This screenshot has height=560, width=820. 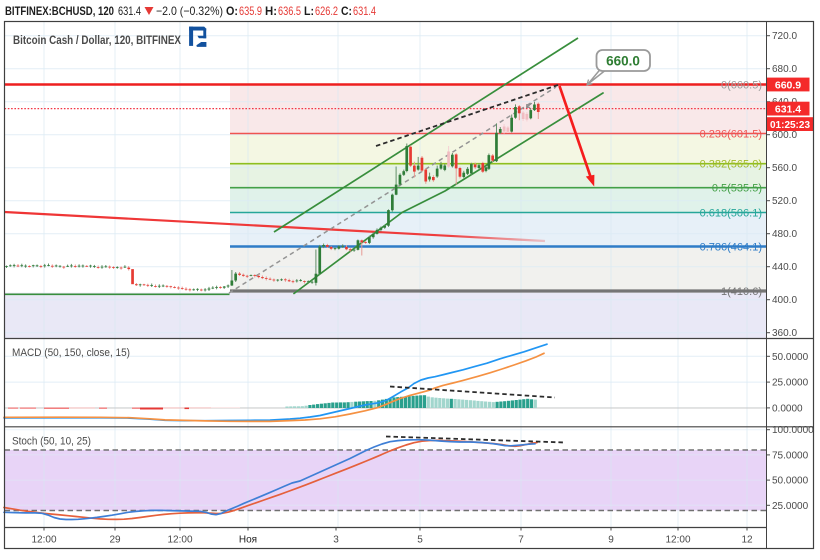 I want to click on svg-text: 9, so click(x=611, y=540).